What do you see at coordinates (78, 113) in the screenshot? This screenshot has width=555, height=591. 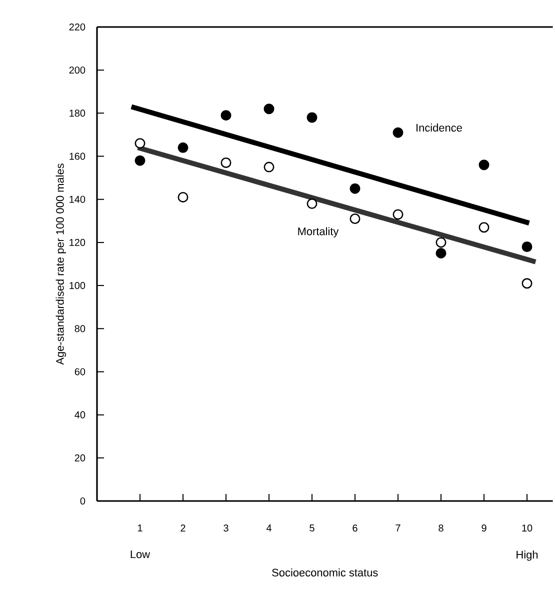 I see `y-tick-label: 180` at bounding box center [78, 113].